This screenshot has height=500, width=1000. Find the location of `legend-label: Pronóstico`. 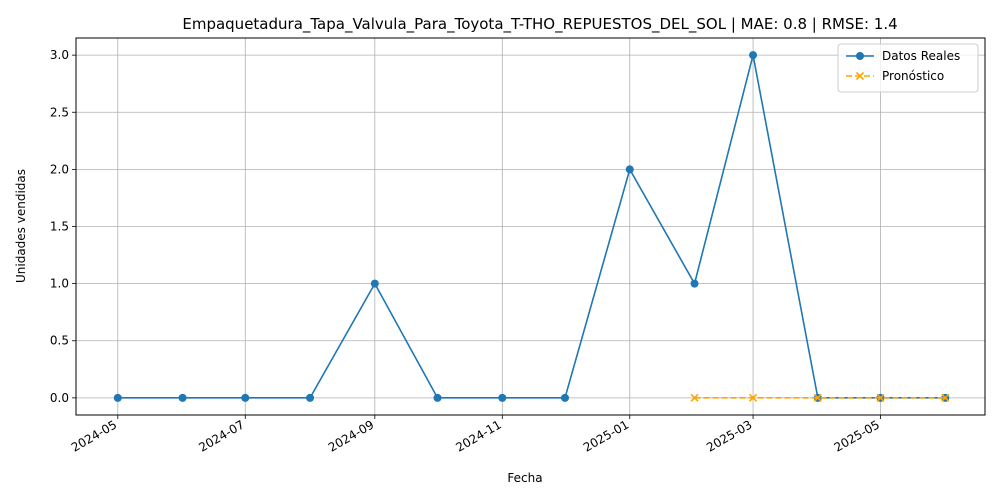

legend-label: Pronóstico is located at coordinates (913, 76).